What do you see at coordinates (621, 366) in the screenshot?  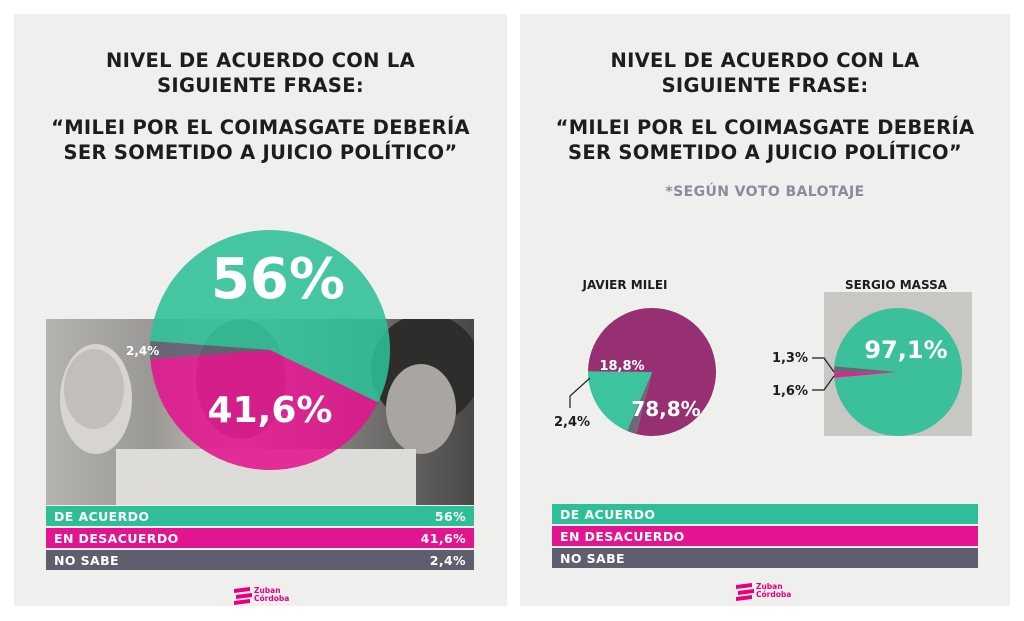 I see `milei-label-agree: 18,8%` at bounding box center [621, 366].